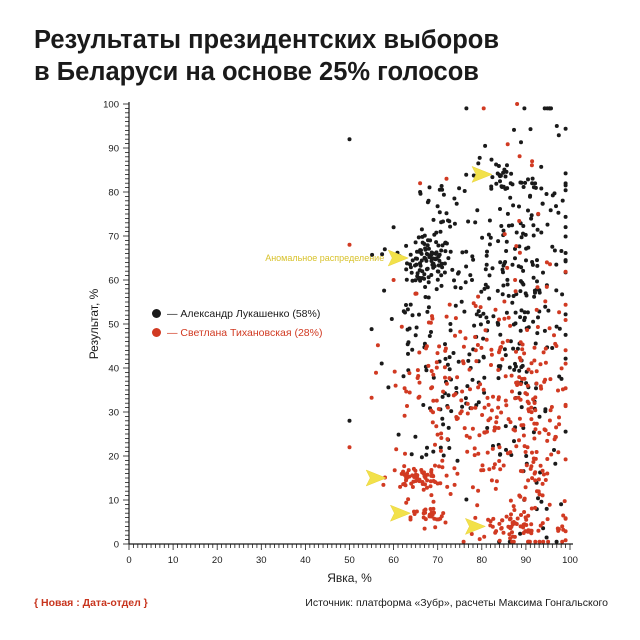  I want to click on x-tick-label: 100, so click(570, 560).